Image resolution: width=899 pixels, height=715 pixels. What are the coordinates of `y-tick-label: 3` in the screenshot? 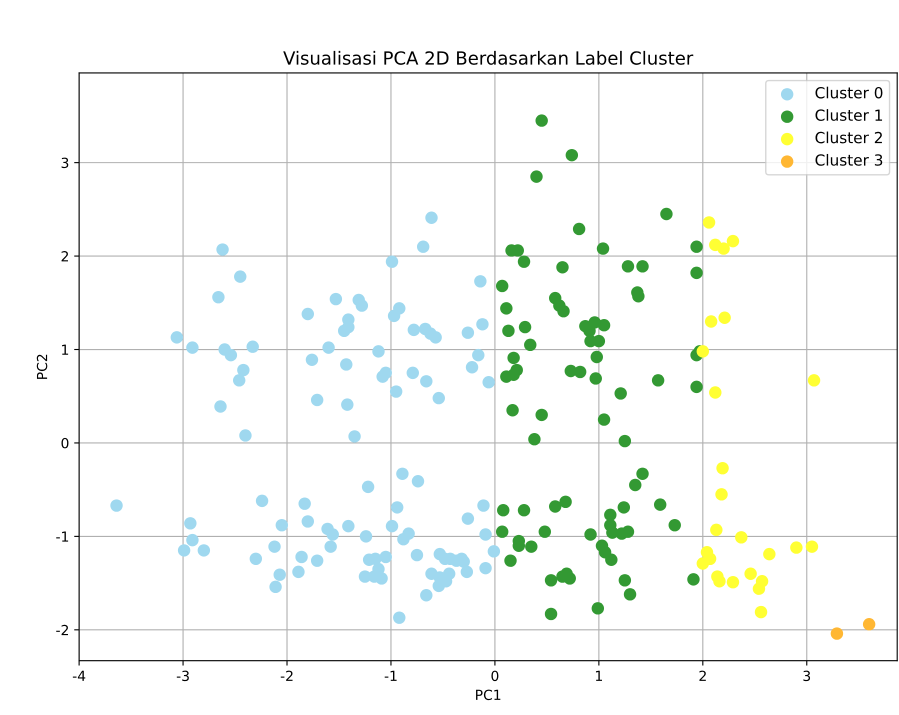 It's located at (65, 163).